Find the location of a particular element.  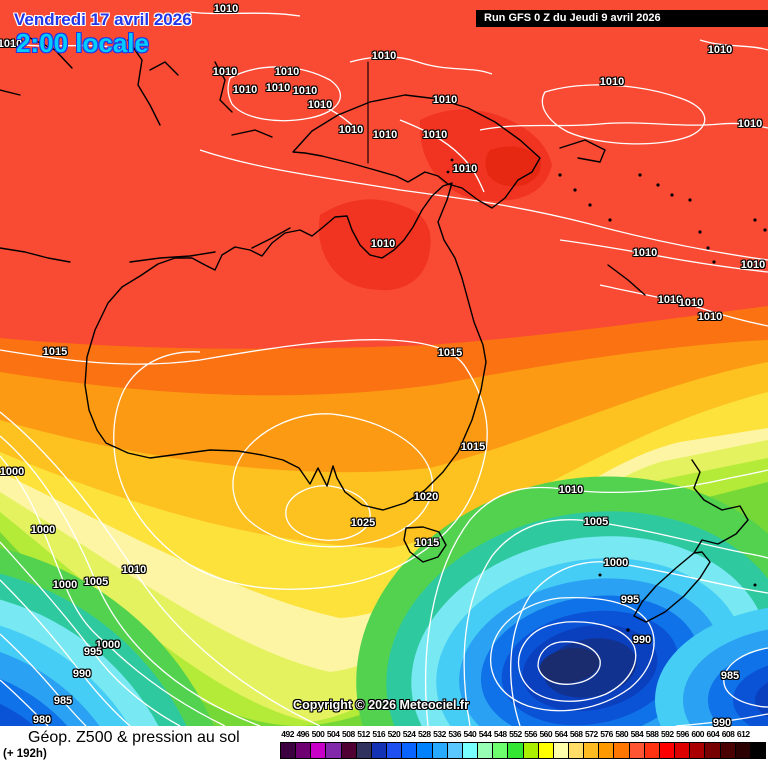

scale-tick-label: 500 is located at coordinates (318, 734).